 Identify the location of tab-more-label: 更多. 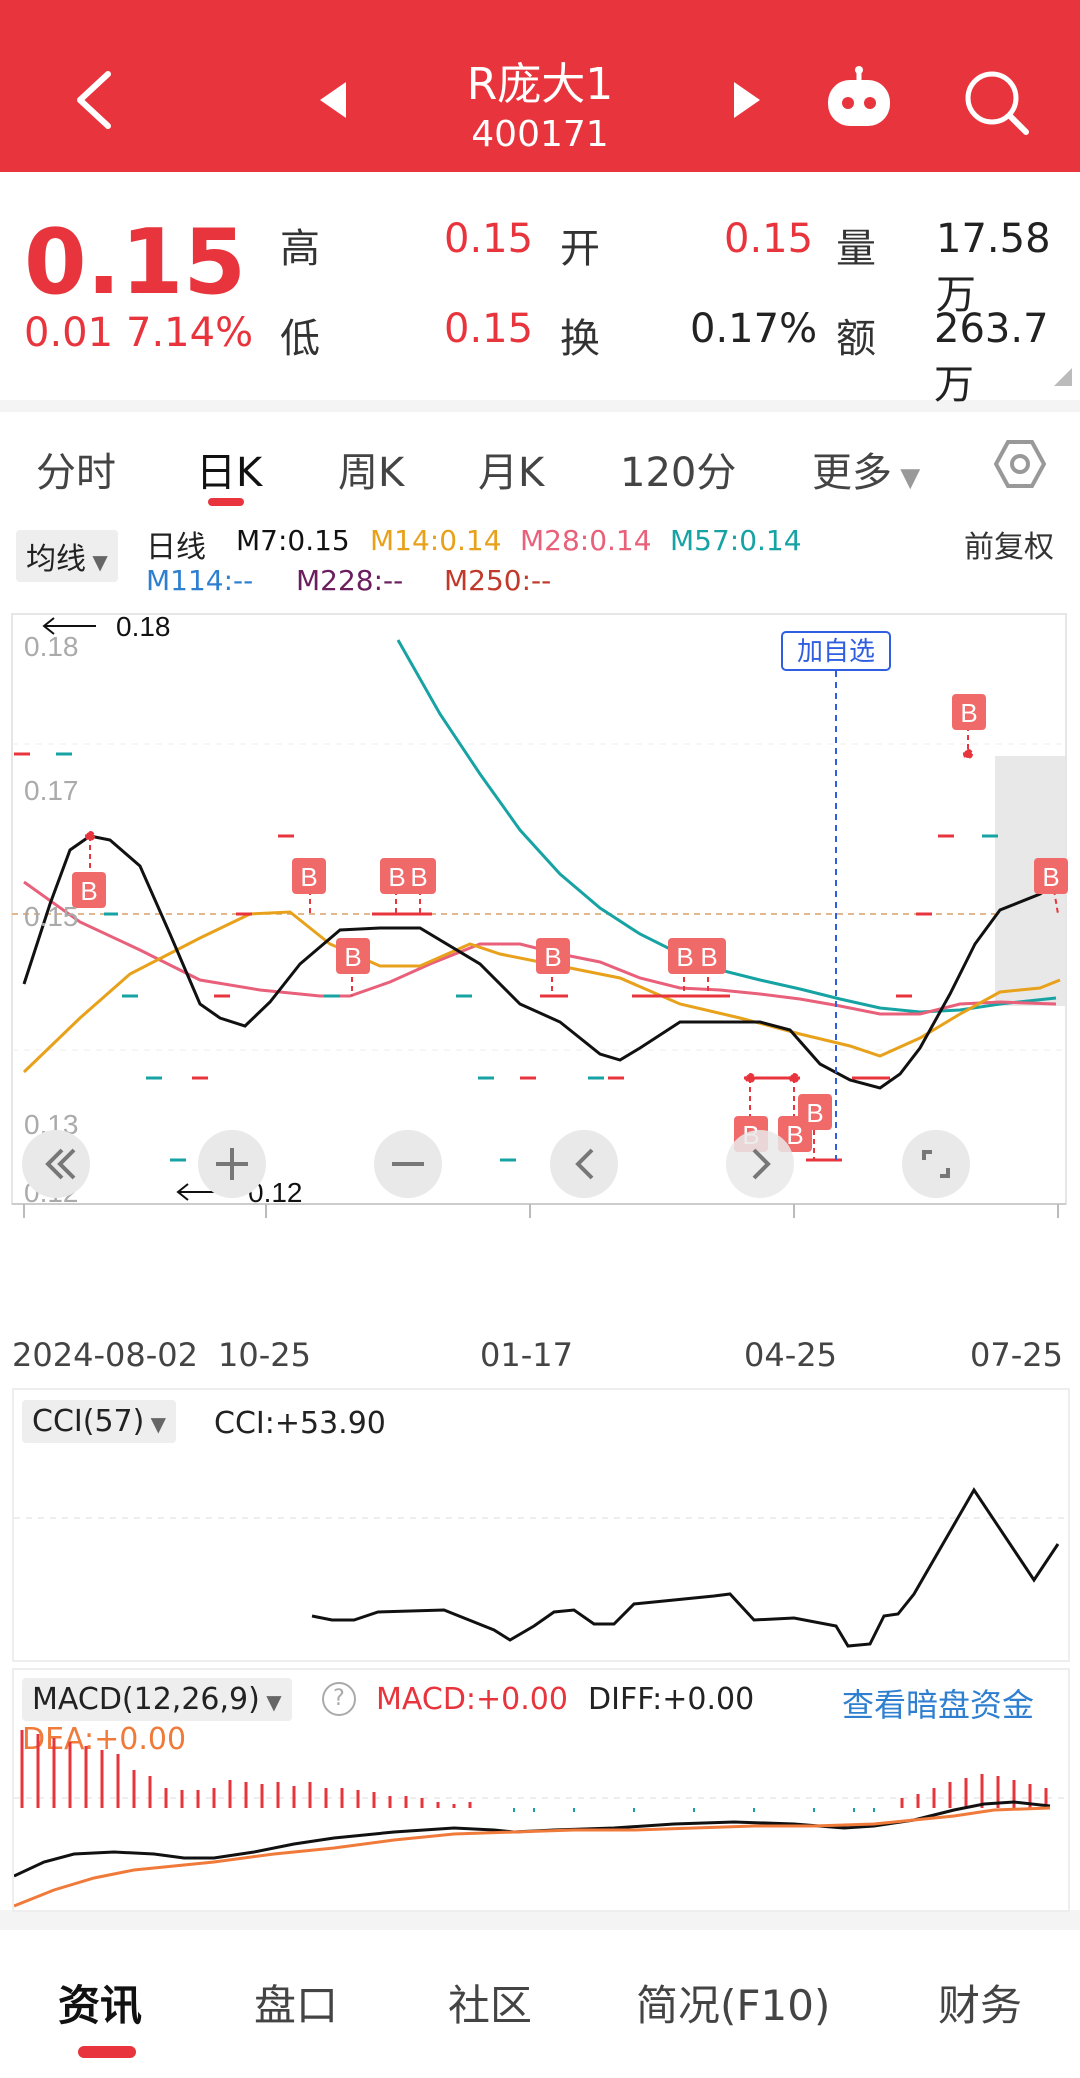
(852, 473).